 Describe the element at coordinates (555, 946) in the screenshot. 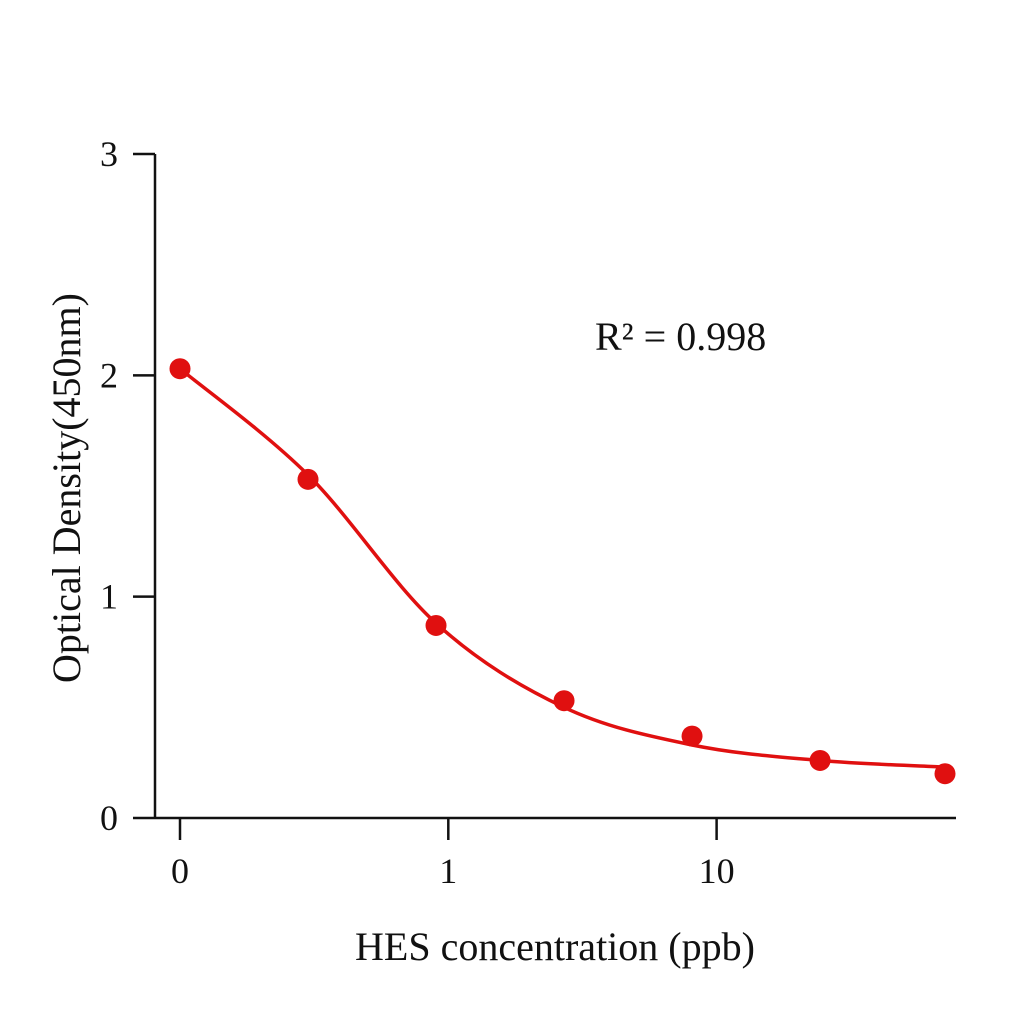

I see `x-axis-title: HES concentration (ppb)` at that location.